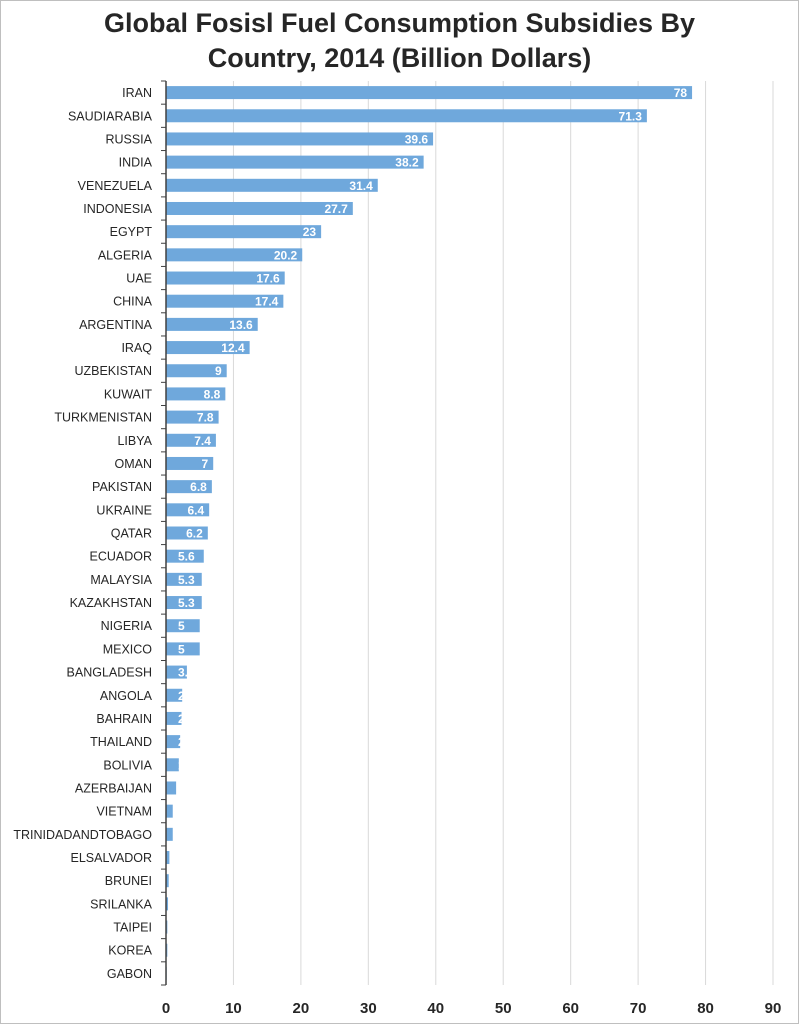 The image size is (799, 1024). What do you see at coordinates (225, 278) in the screenshot?
I see `bar-uae` at bounding box center [225, 278].